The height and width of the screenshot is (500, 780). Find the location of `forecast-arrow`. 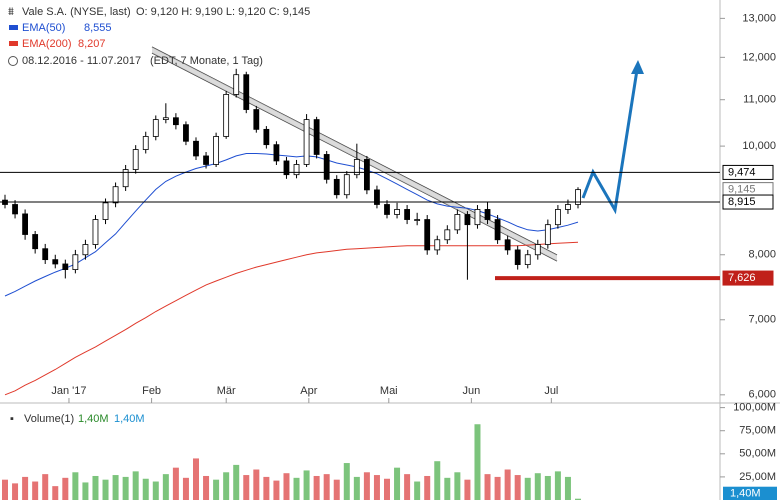

forecast-arrow is located at coordinates (612, 137).